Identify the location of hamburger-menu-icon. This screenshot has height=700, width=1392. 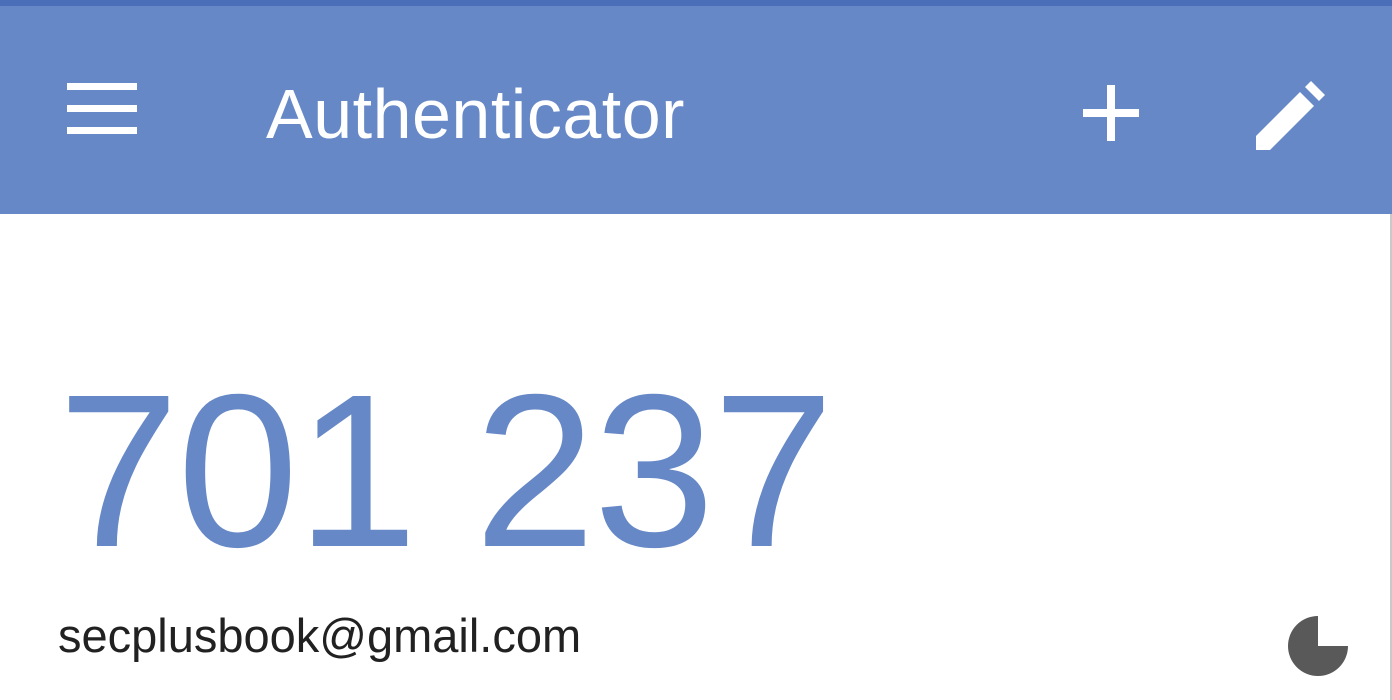
(102, 108).